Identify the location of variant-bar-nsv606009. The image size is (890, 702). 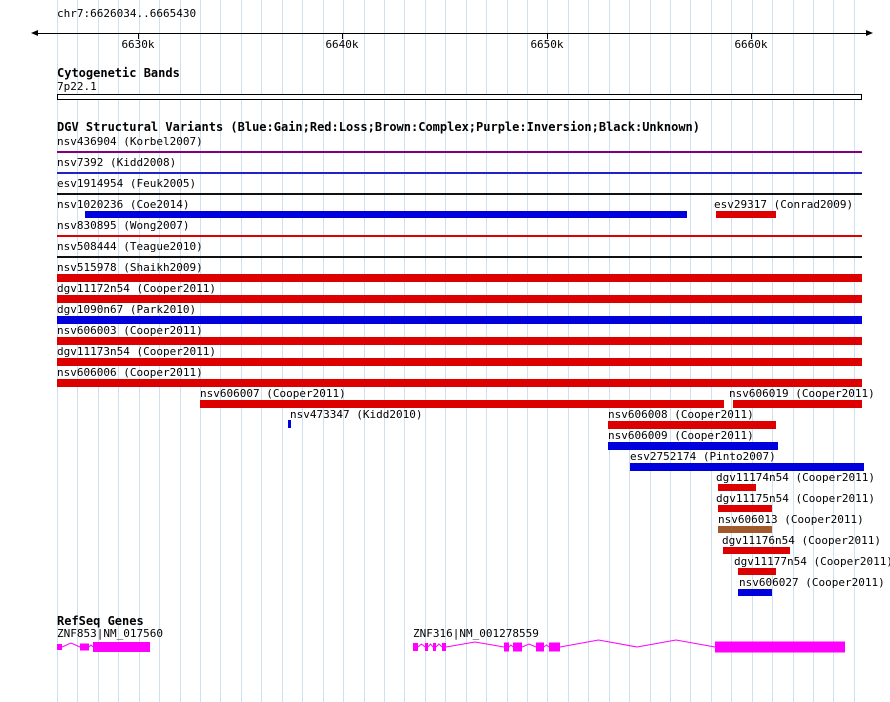
(693, 446).